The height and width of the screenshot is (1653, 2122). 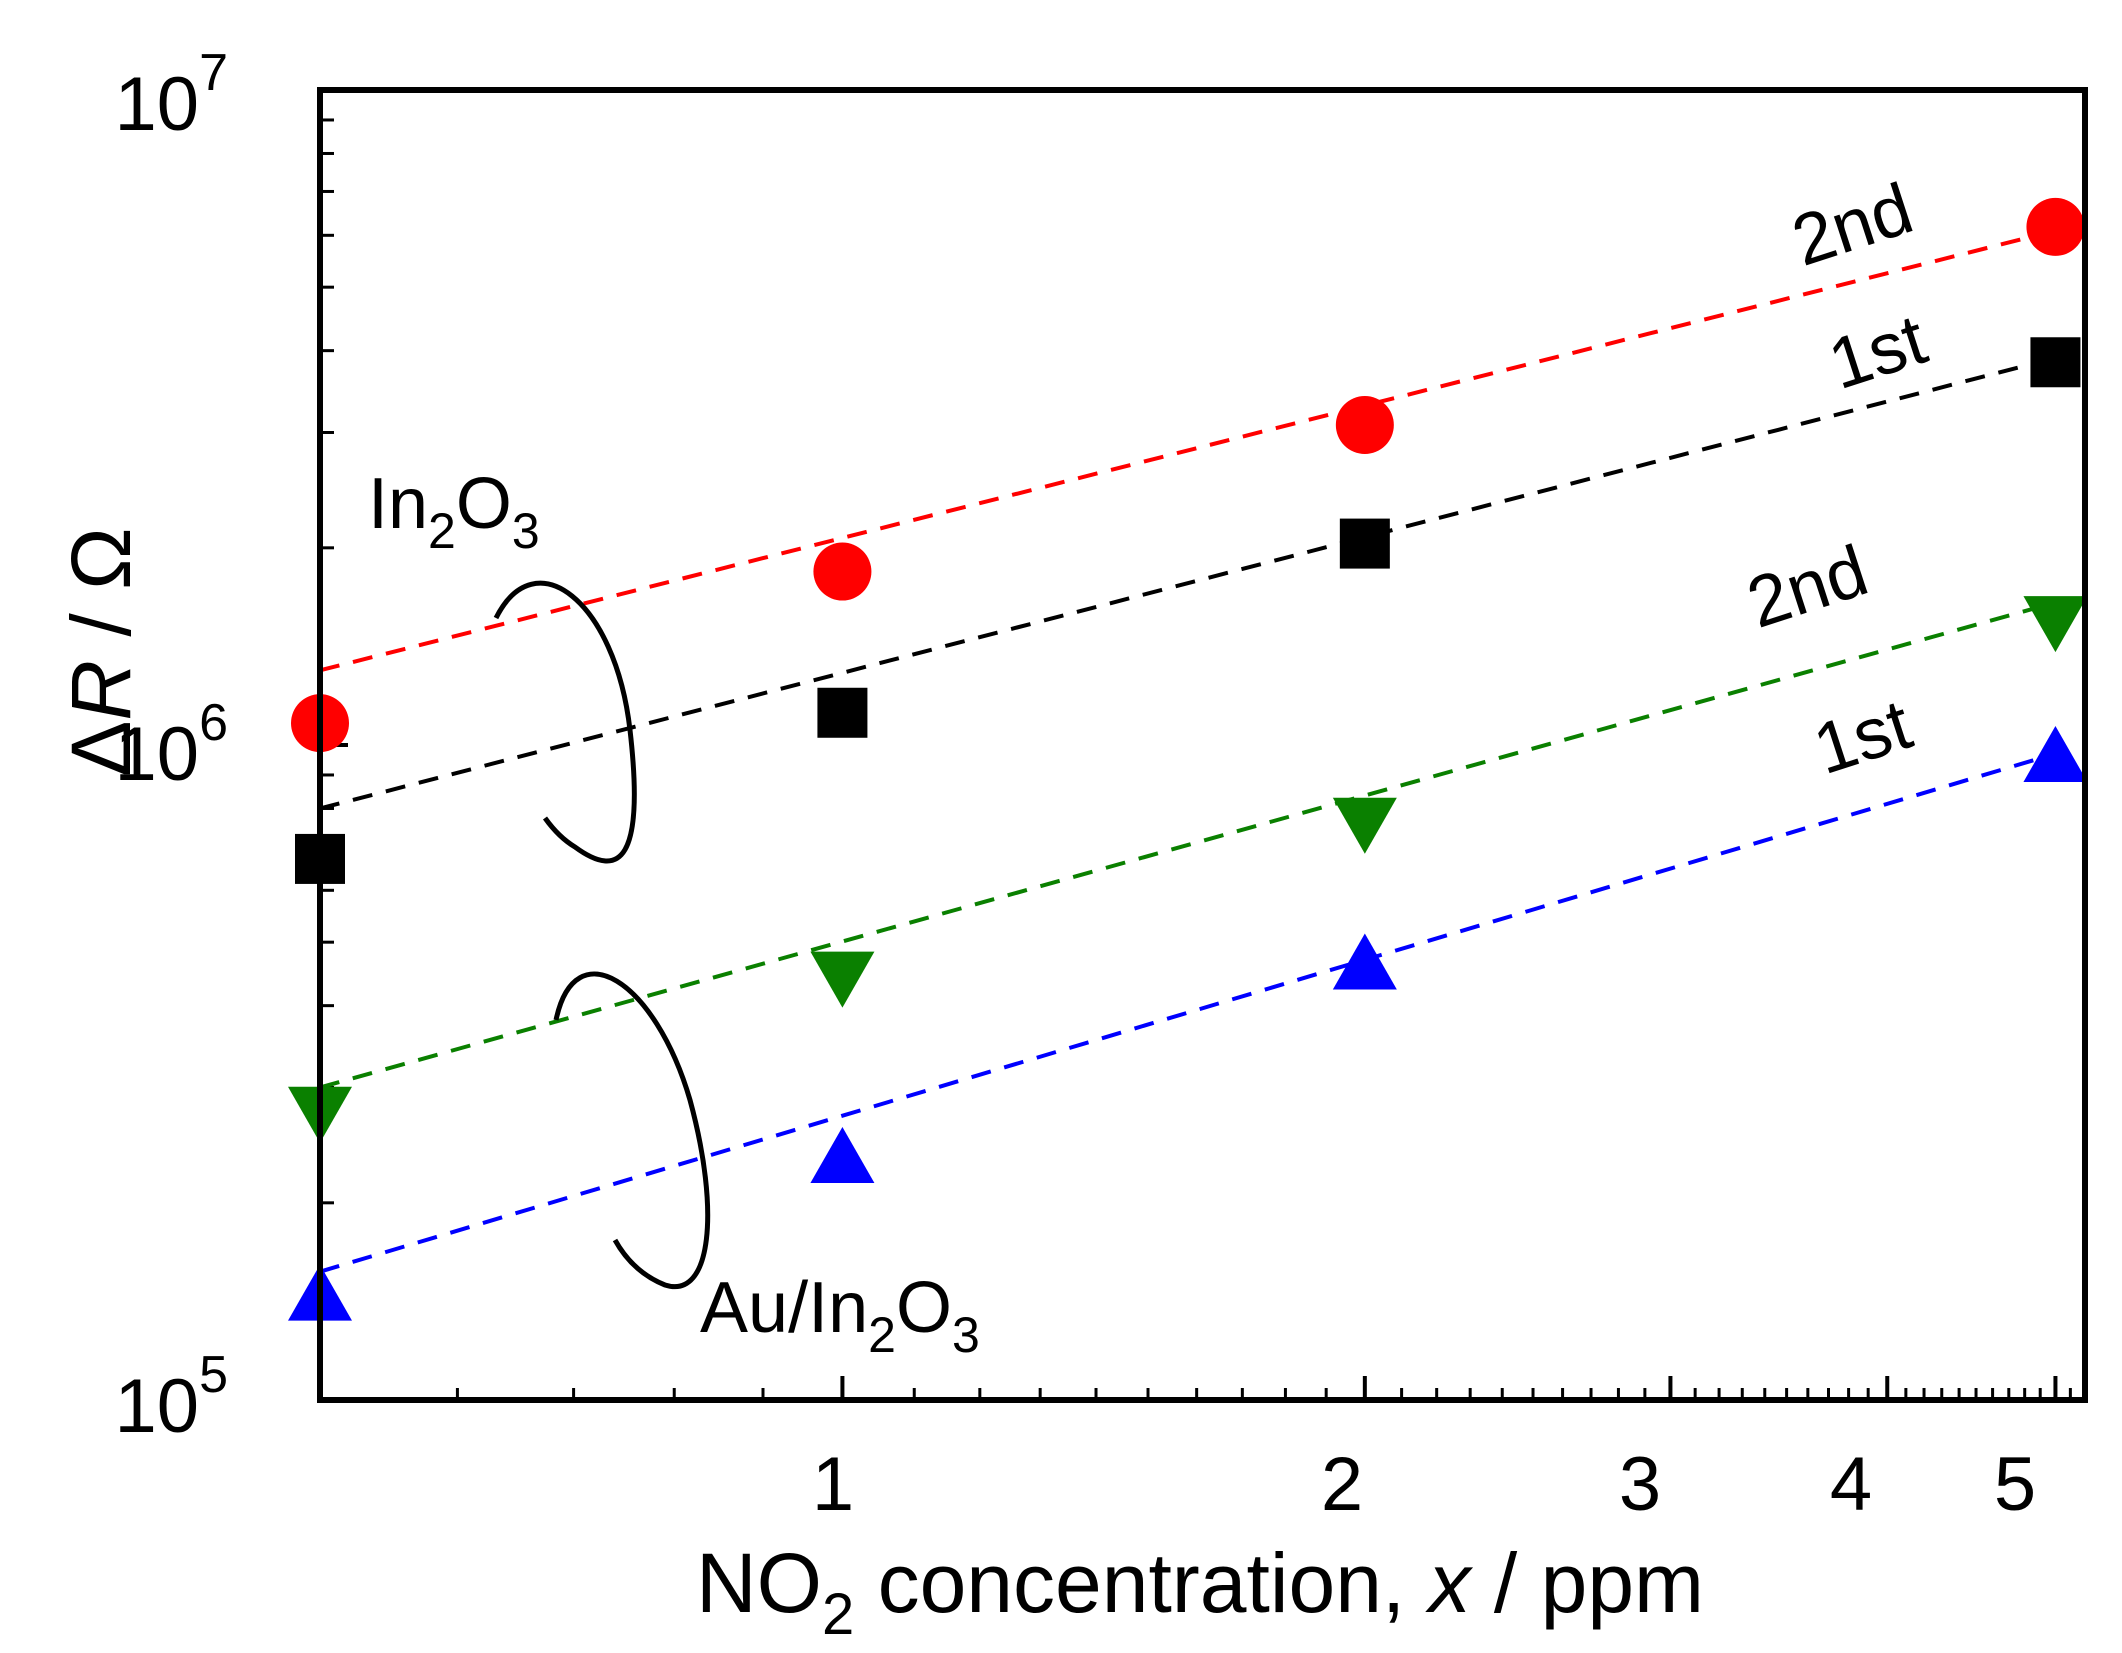 What do you see at coordinates (2015, 1484) in the screenshot?
I see `x-tick-label-5: 5` at bounding box center [2015, 1484].